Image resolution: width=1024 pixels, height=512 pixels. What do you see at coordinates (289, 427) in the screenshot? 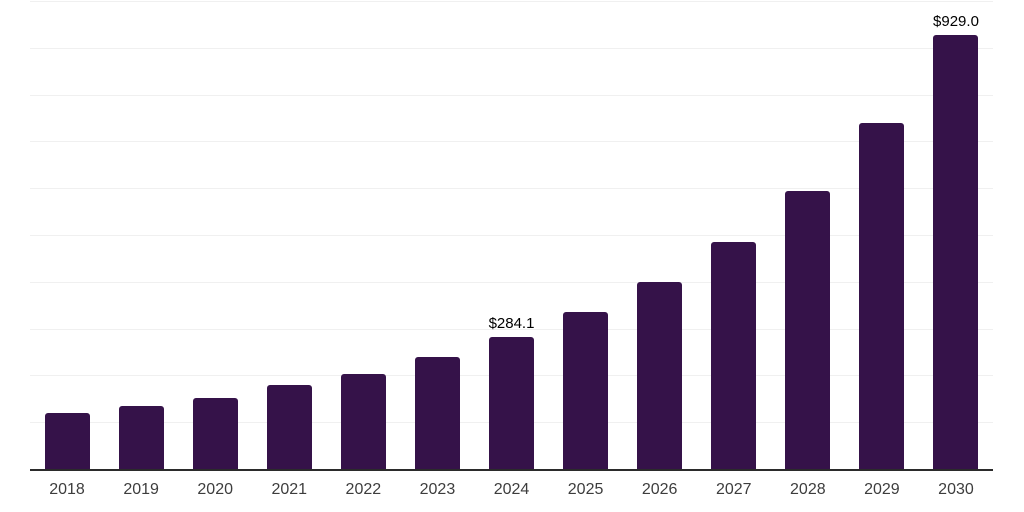
I see `bar-2021` at bounding box center [289, 427].